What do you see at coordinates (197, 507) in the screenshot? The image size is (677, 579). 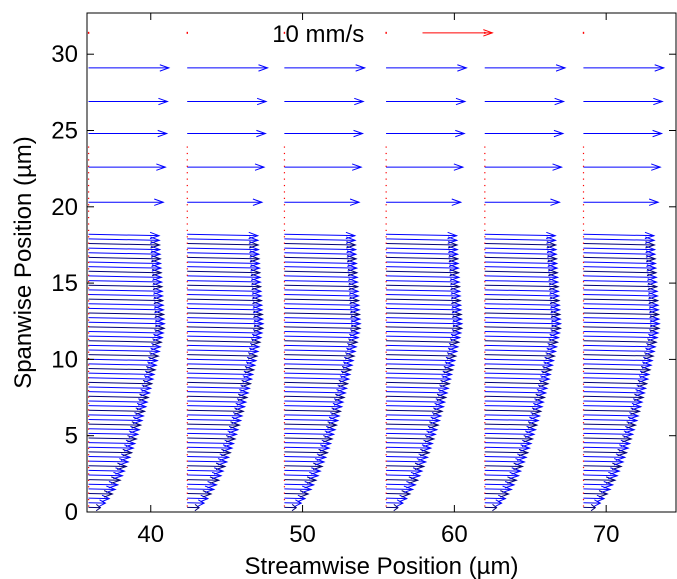 I see `vector-s1-r0-head` at bounding box center [197, 507].